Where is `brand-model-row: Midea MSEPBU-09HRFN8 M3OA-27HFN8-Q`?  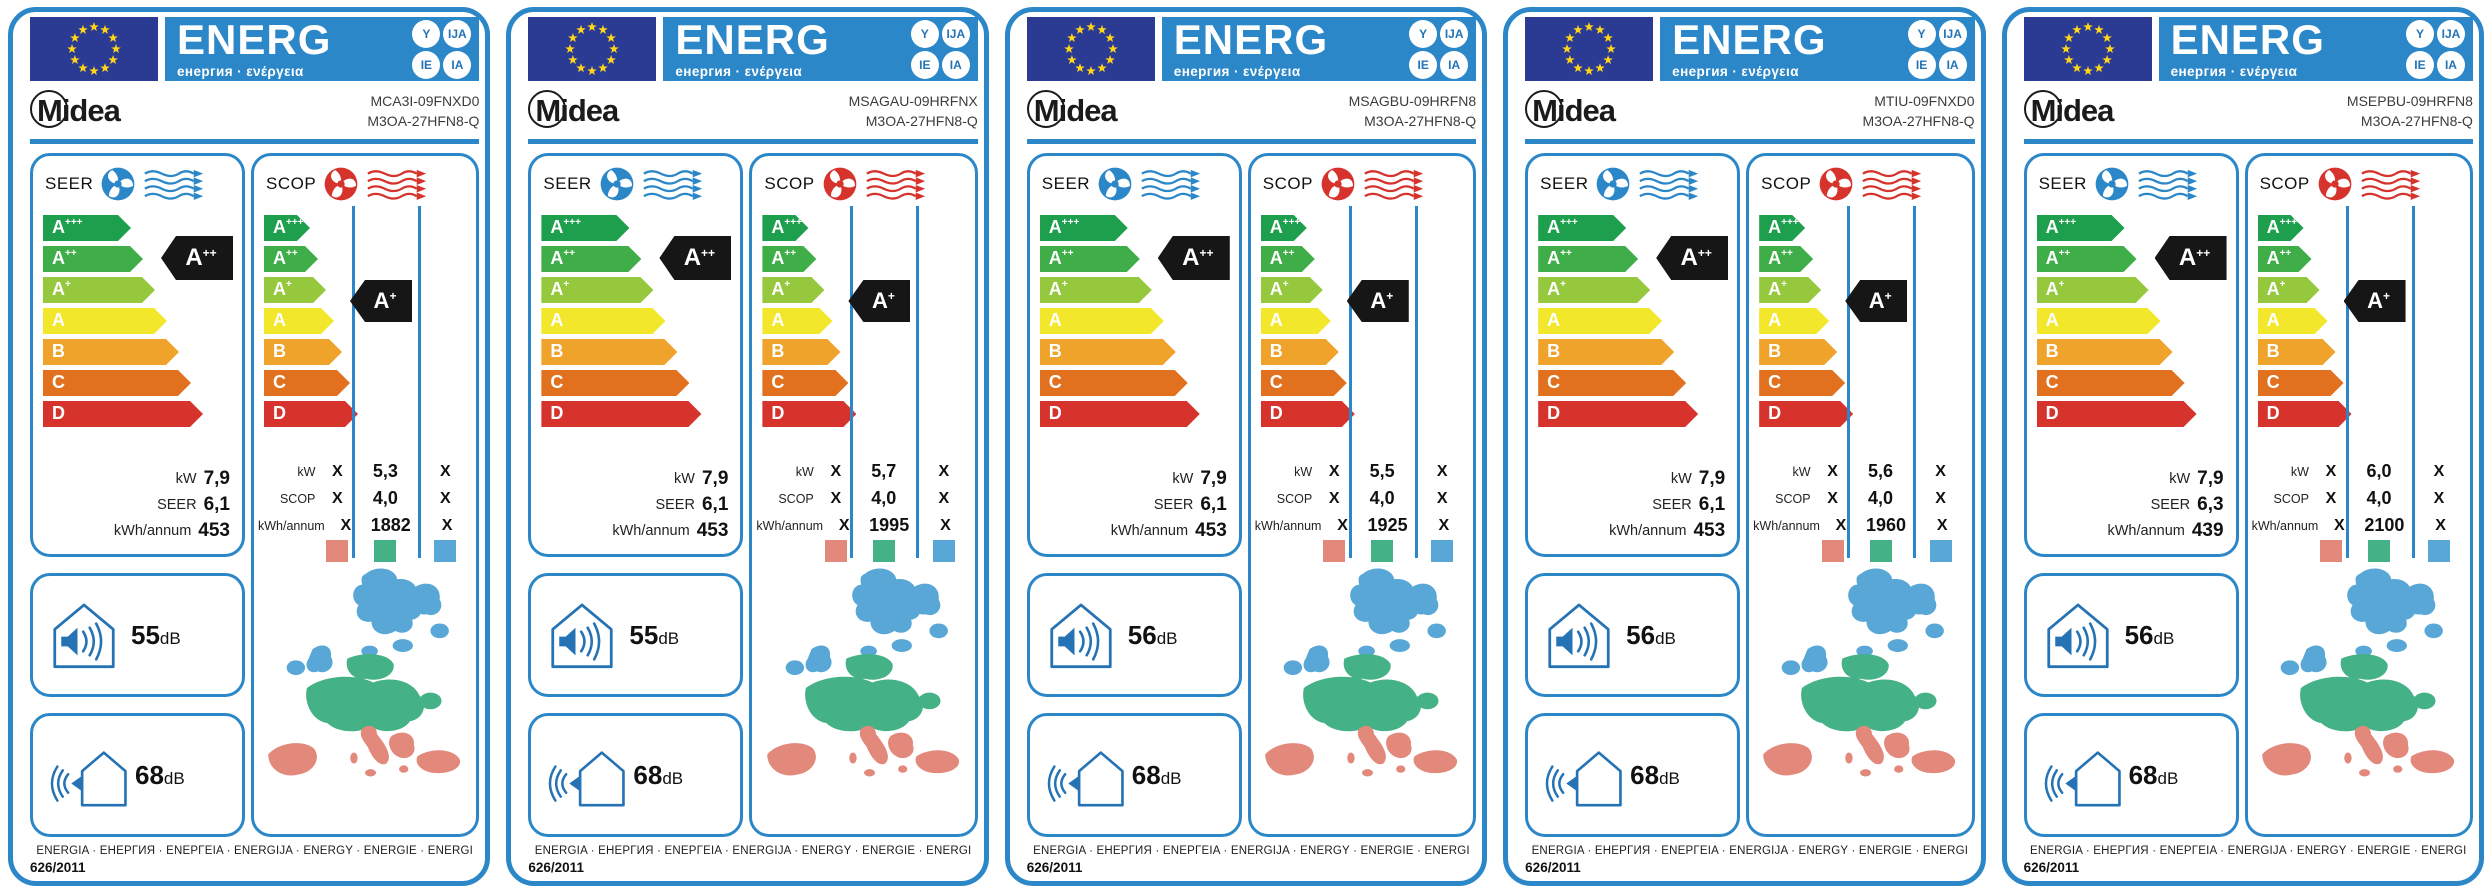
brand-model-row: Midea MSEPBU-09HRFN8 M3OA-27HFN8-Q is located at coordinates (2248, 111).